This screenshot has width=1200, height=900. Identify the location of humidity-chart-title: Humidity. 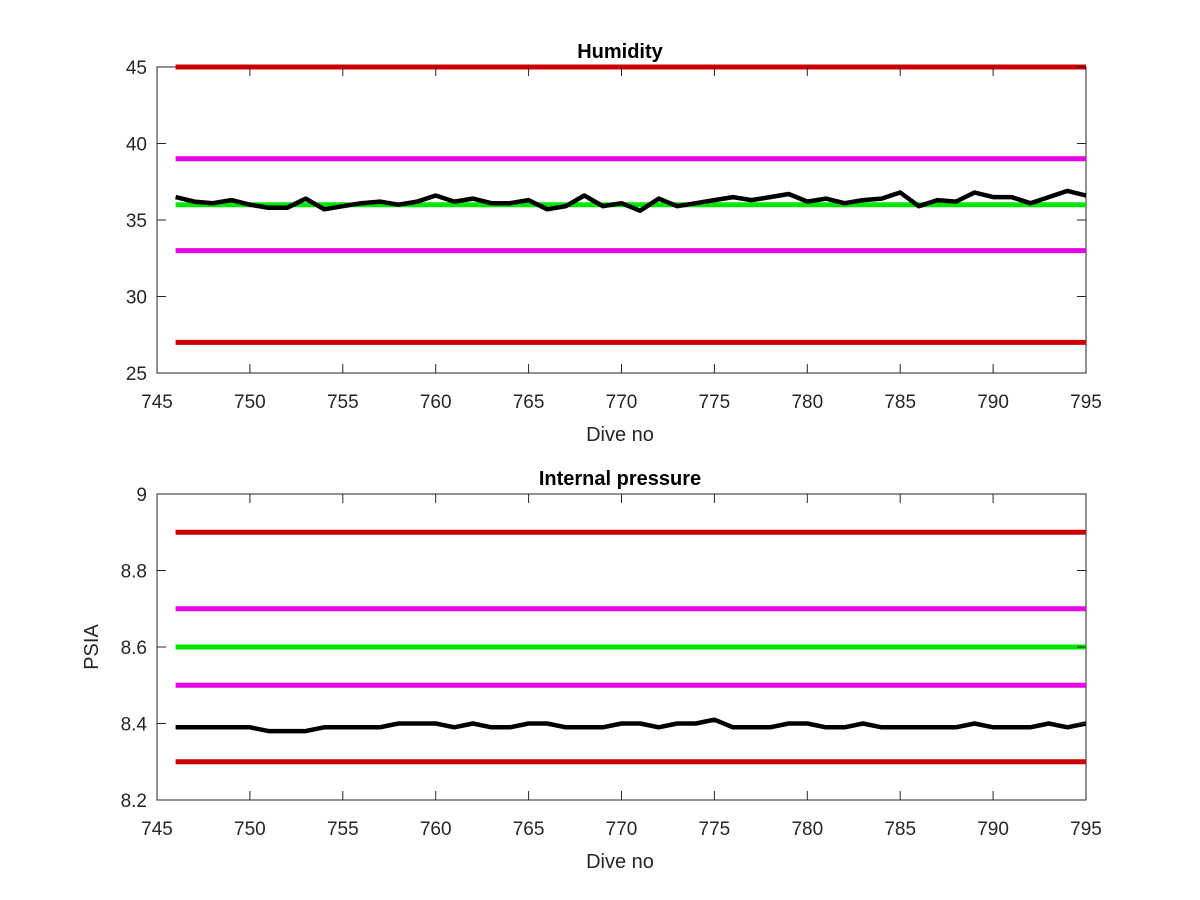
(620, 52).